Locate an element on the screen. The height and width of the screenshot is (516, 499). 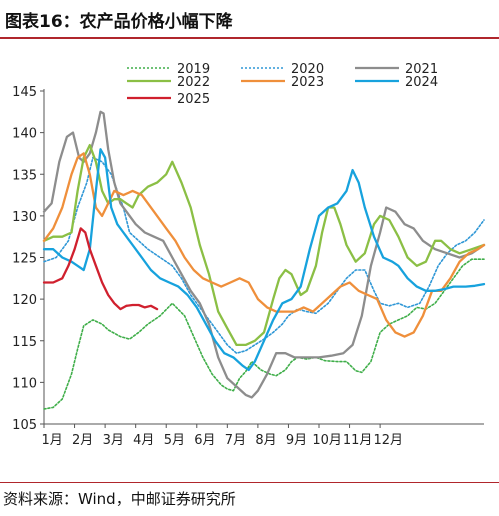
legend-label-2022: 2022 is located at coordinates (193, 82).